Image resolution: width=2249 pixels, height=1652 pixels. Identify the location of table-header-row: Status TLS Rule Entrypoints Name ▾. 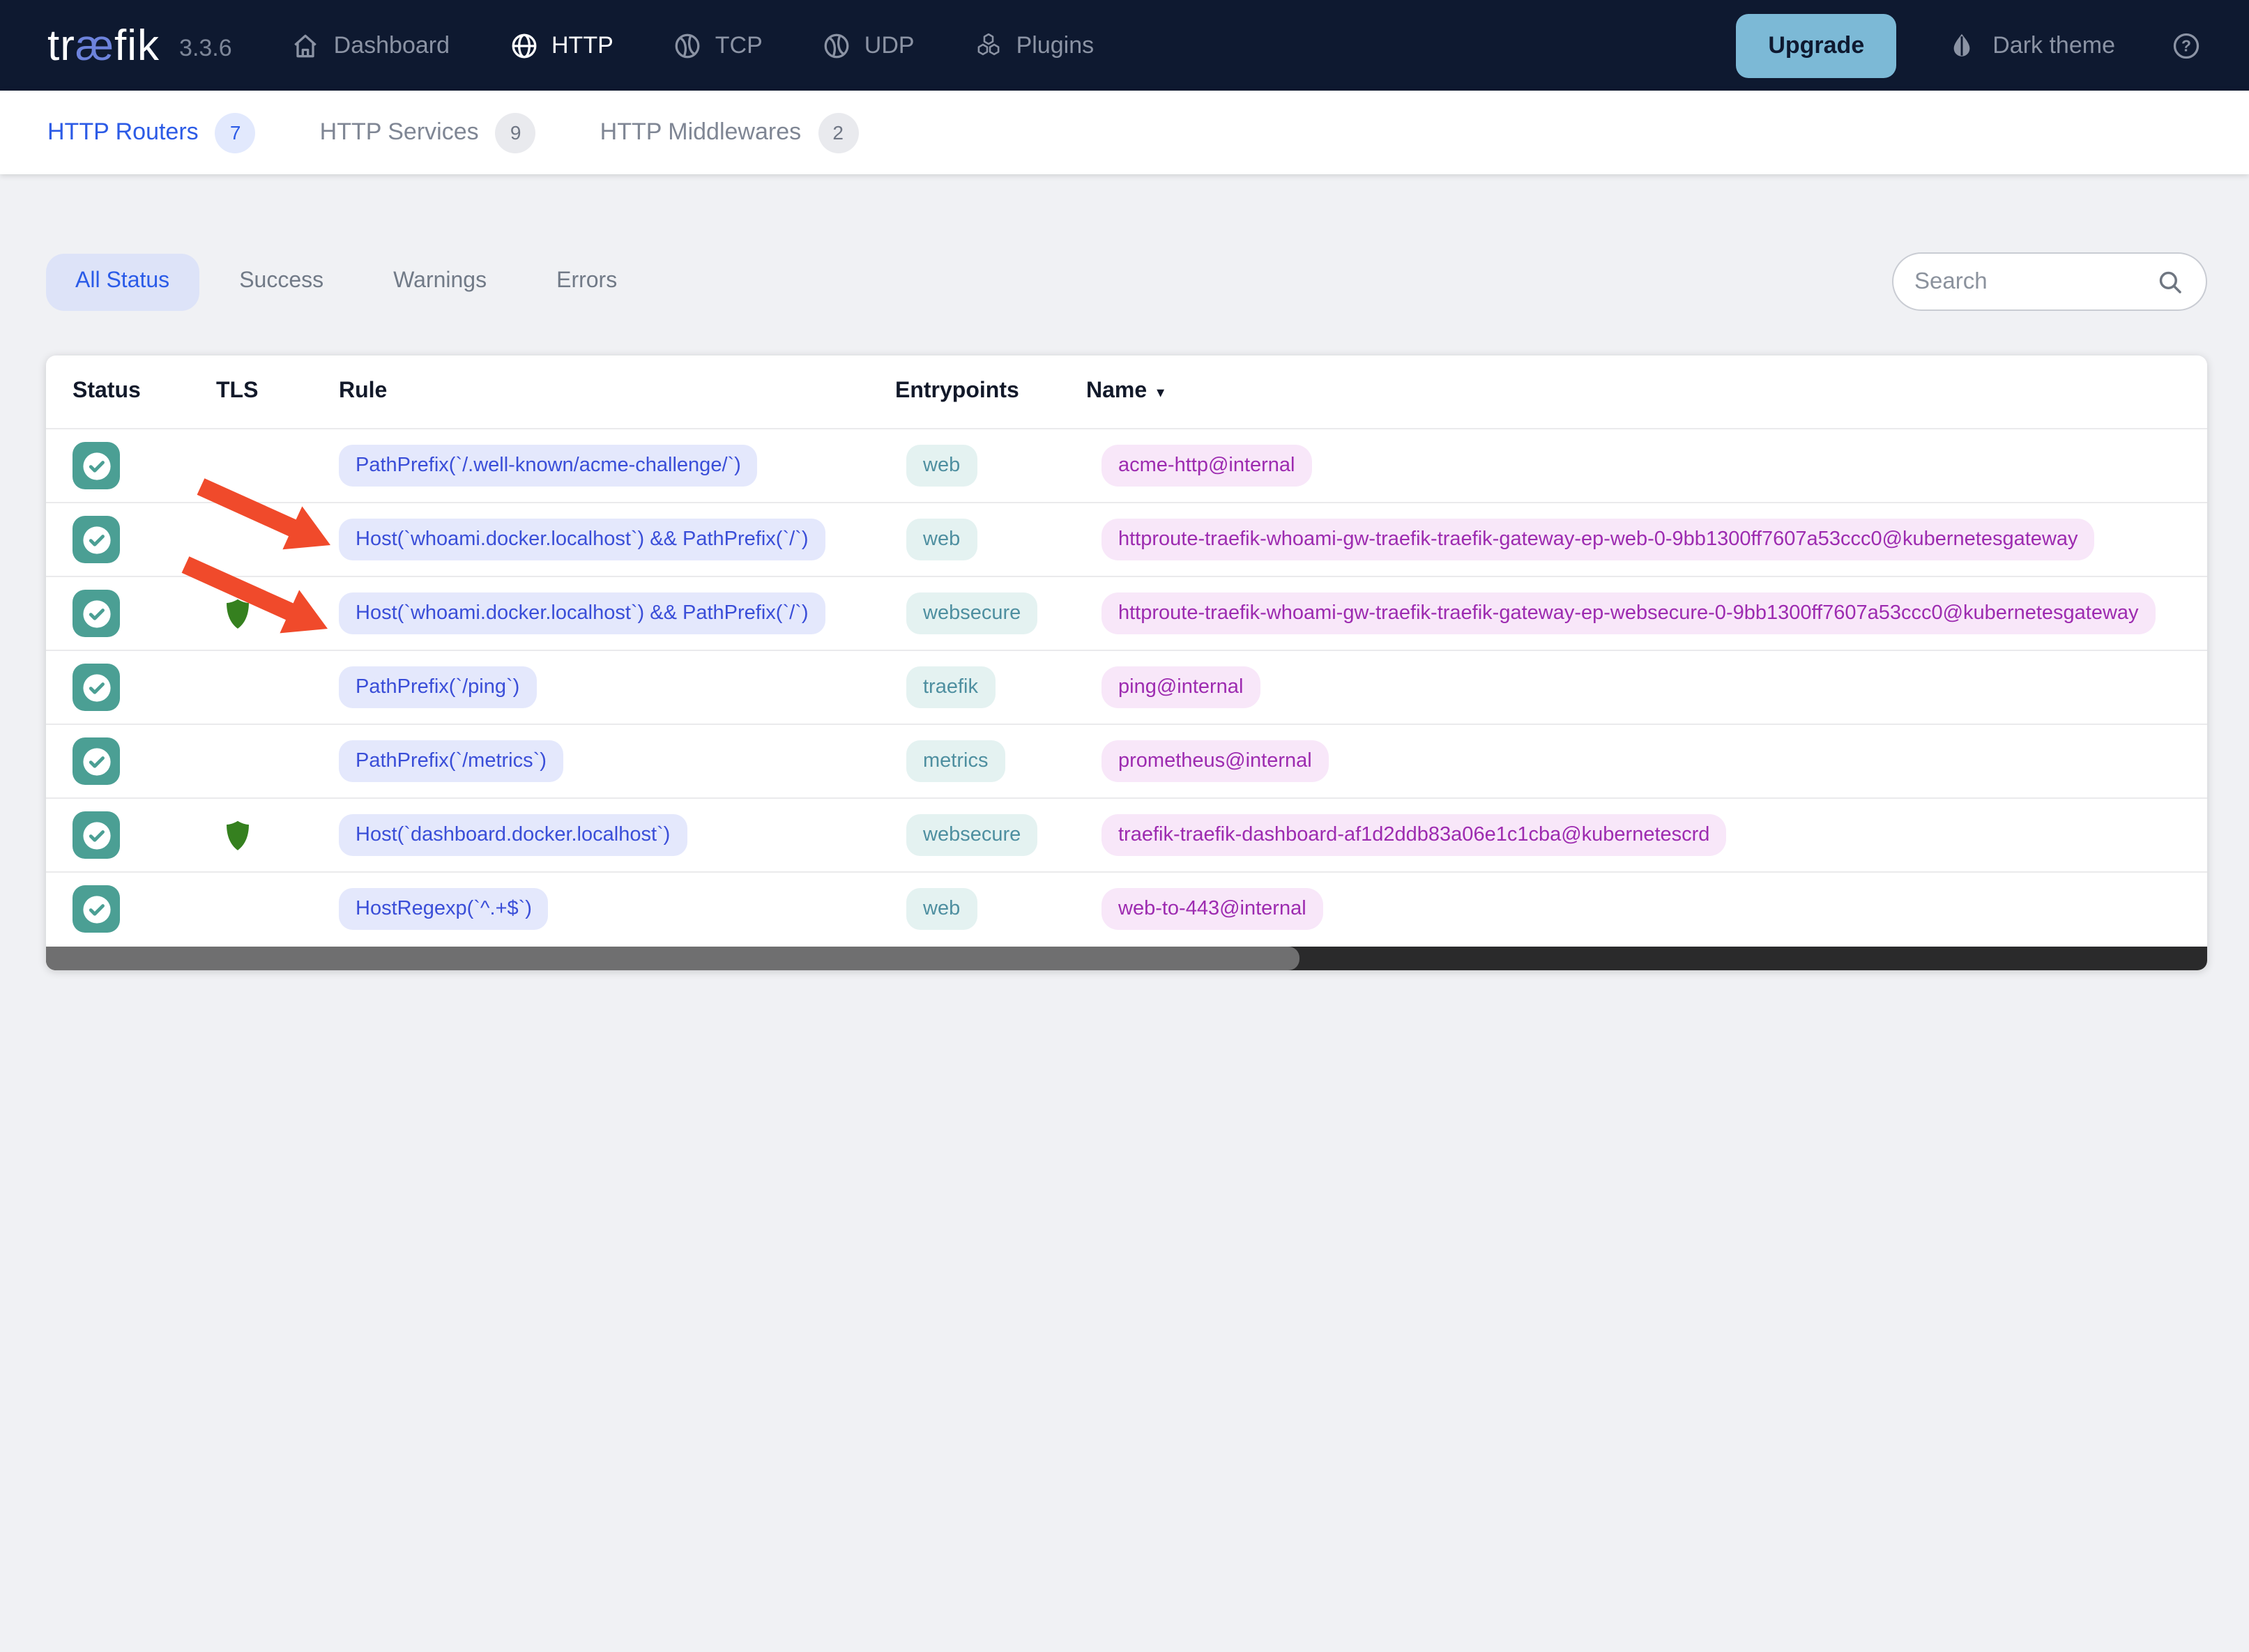
(1126, 391).